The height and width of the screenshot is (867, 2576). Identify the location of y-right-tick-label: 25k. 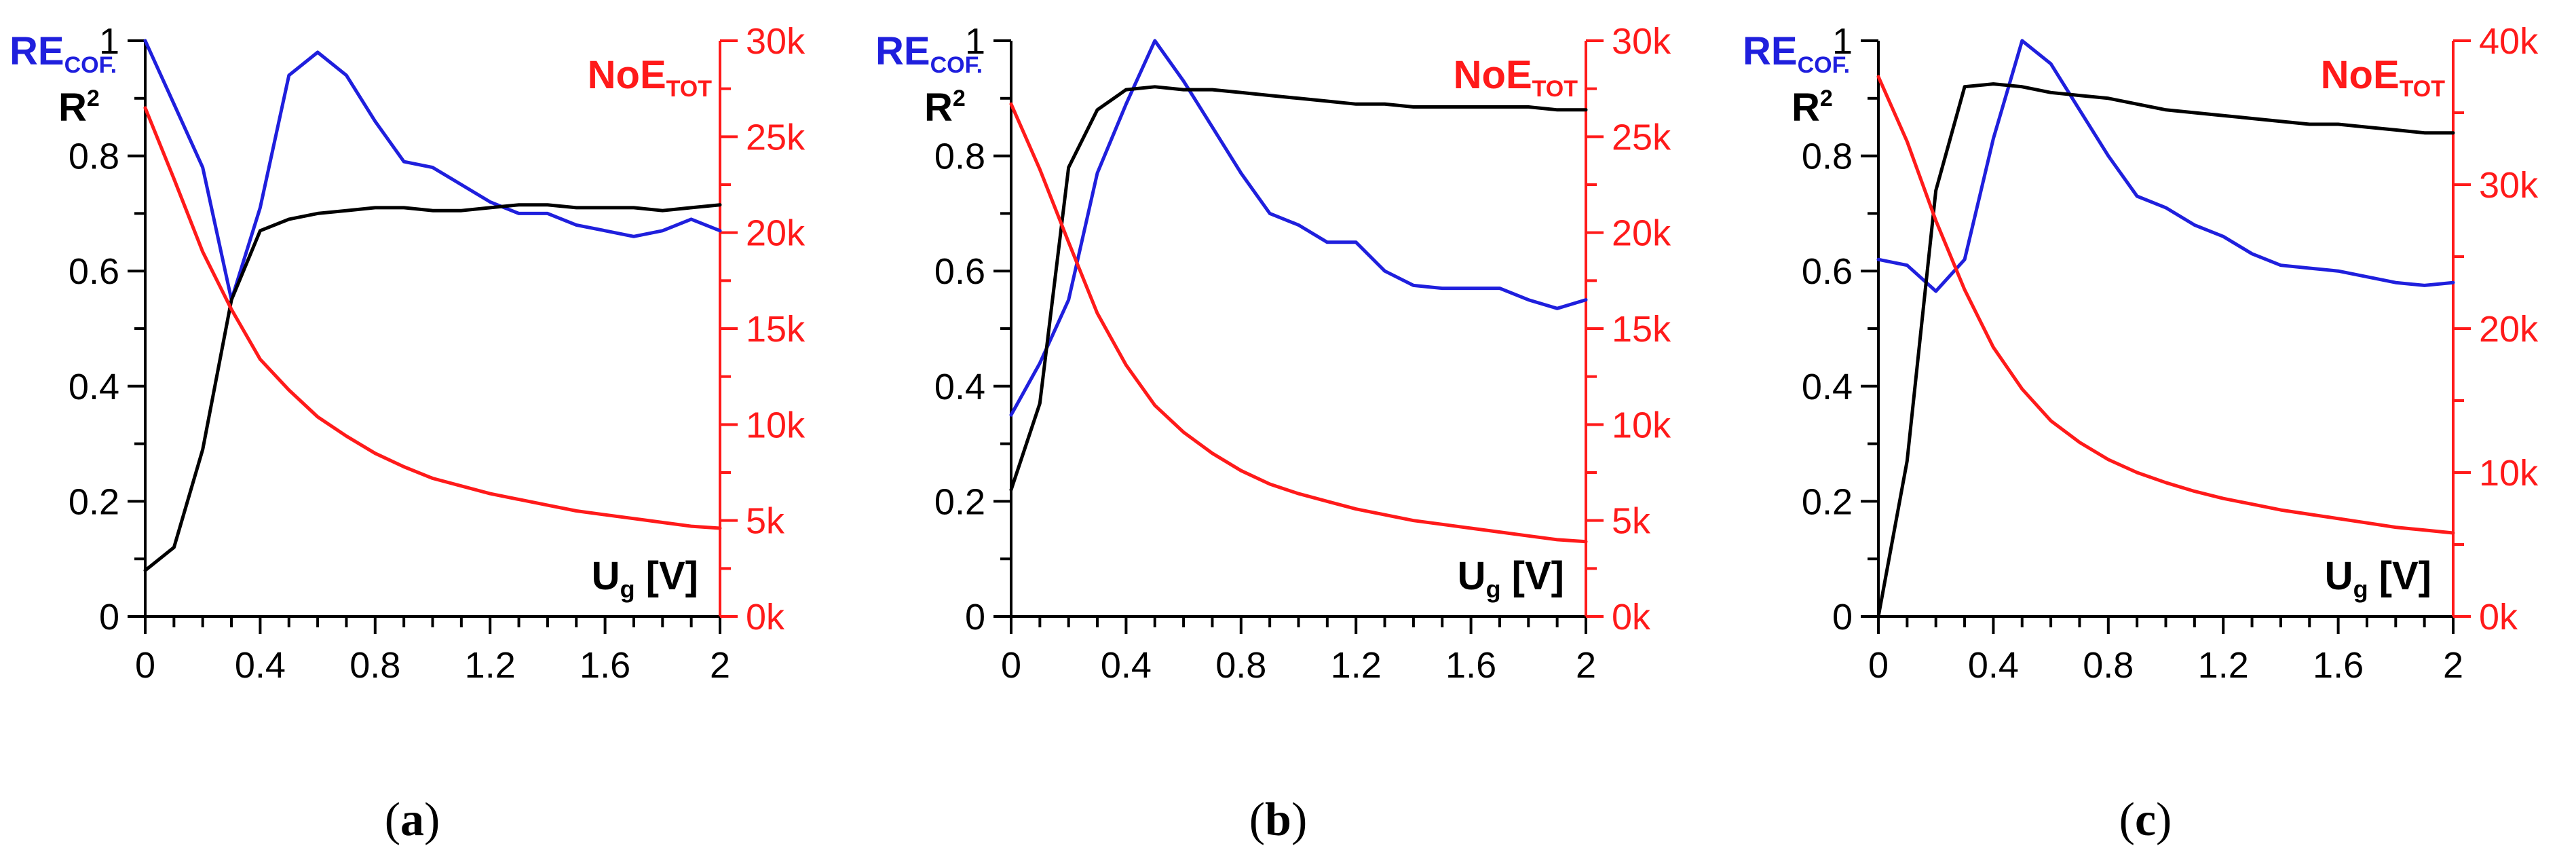
(776, 137).